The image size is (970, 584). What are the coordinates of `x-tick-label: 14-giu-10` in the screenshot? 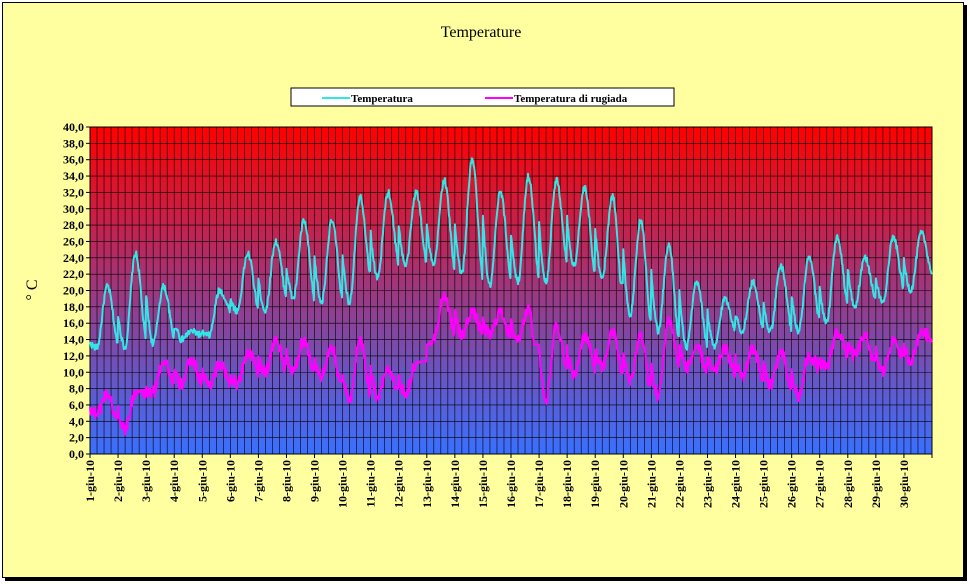 It's located at (455, 484).